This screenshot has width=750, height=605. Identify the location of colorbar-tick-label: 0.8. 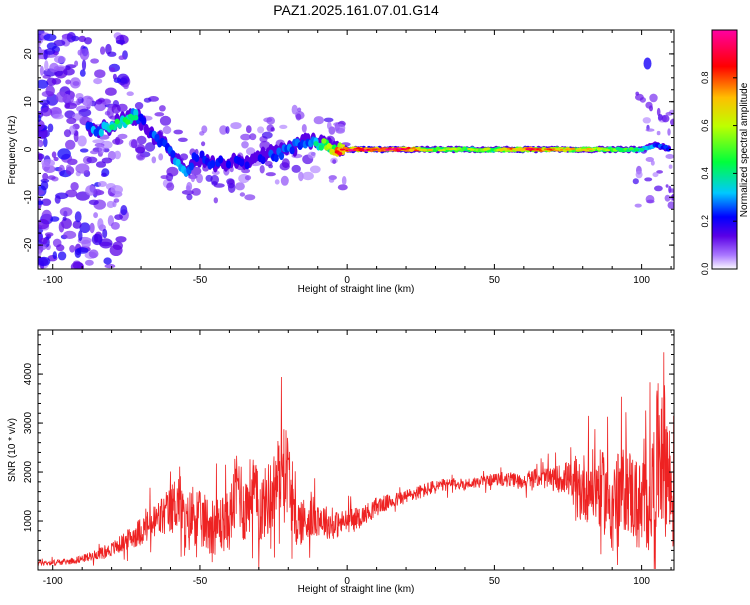
(705, 78).